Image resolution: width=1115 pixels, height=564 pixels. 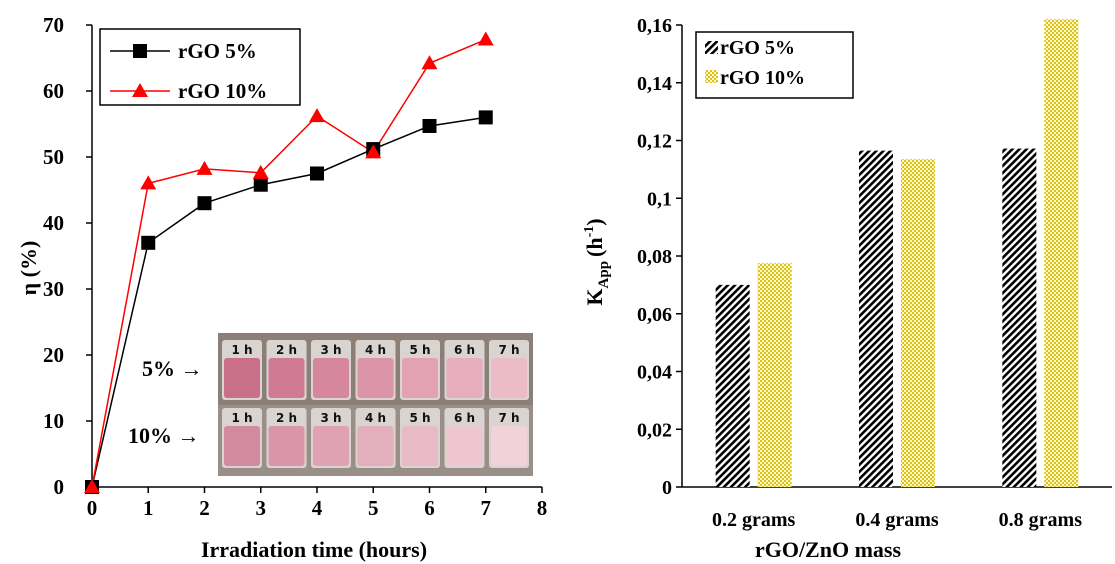 What do you see at coordinates (164, 435) in the screenshot?
I see `inset-row-label-10: 10% →` at bounding box center [164, 435].